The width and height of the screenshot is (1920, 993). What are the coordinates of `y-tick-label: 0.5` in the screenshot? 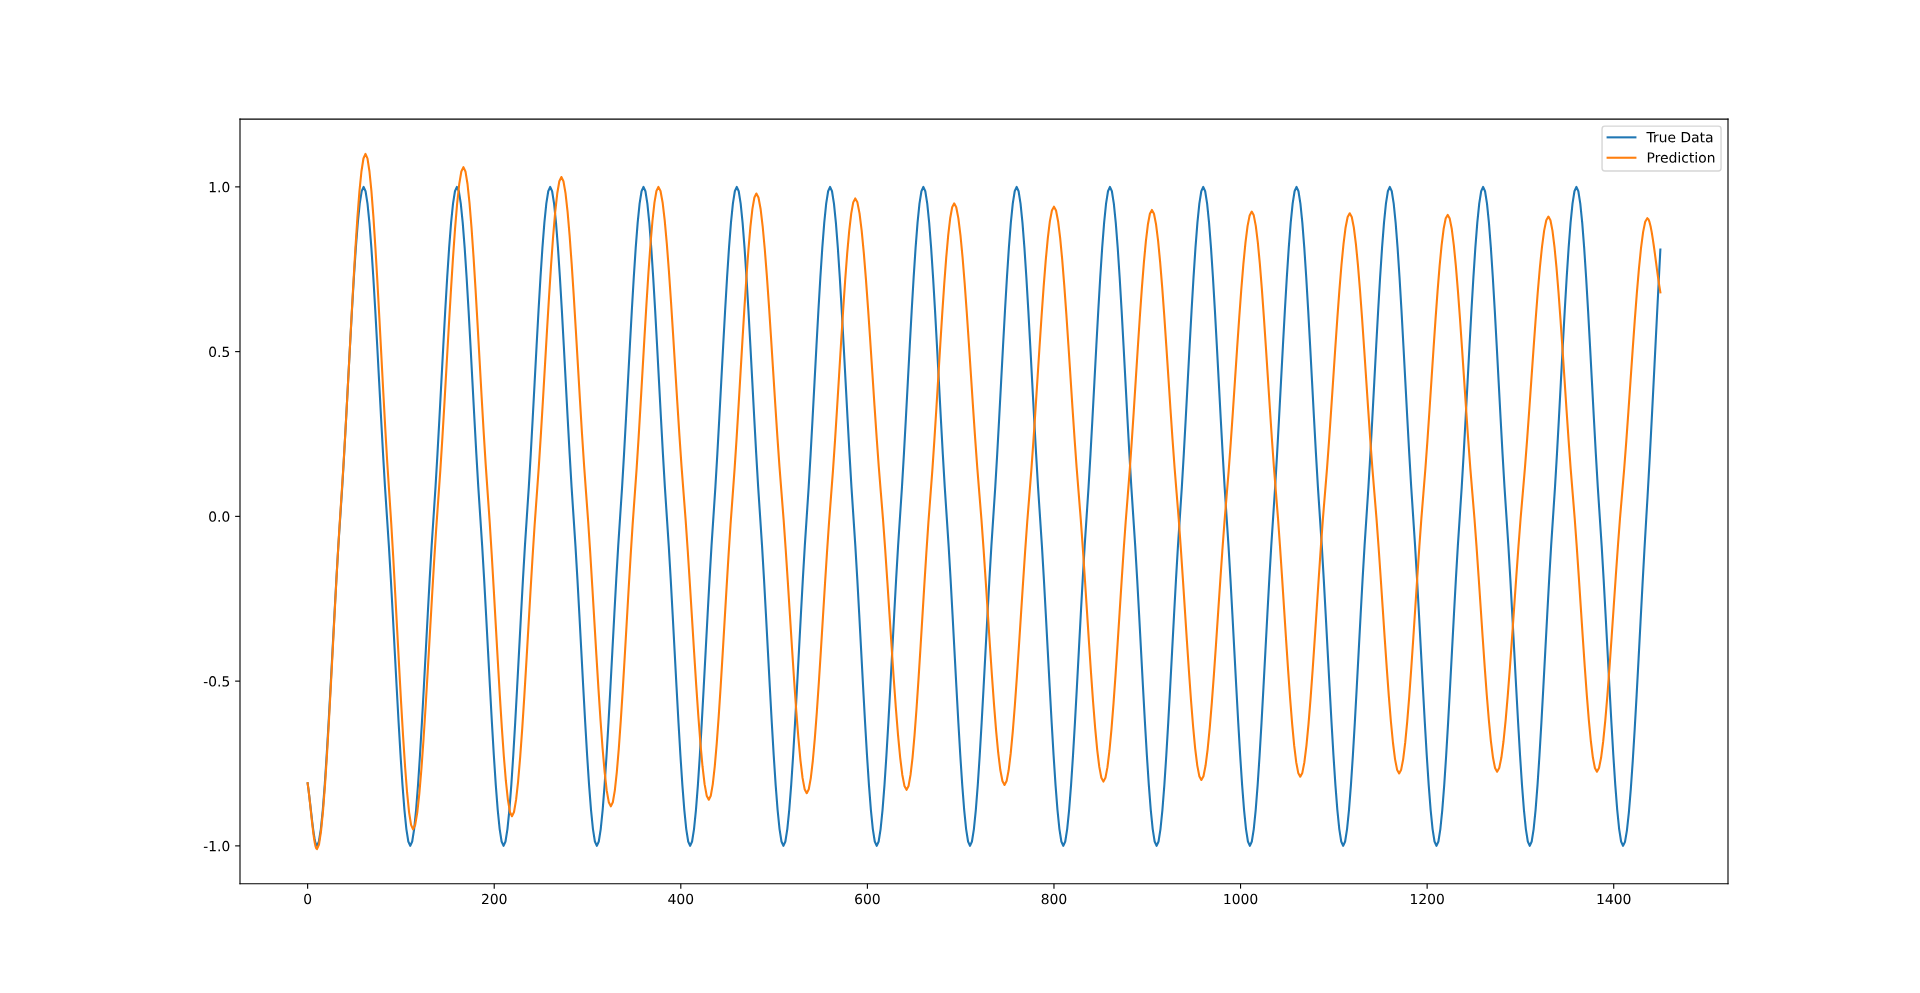 It's located at (219, 352).